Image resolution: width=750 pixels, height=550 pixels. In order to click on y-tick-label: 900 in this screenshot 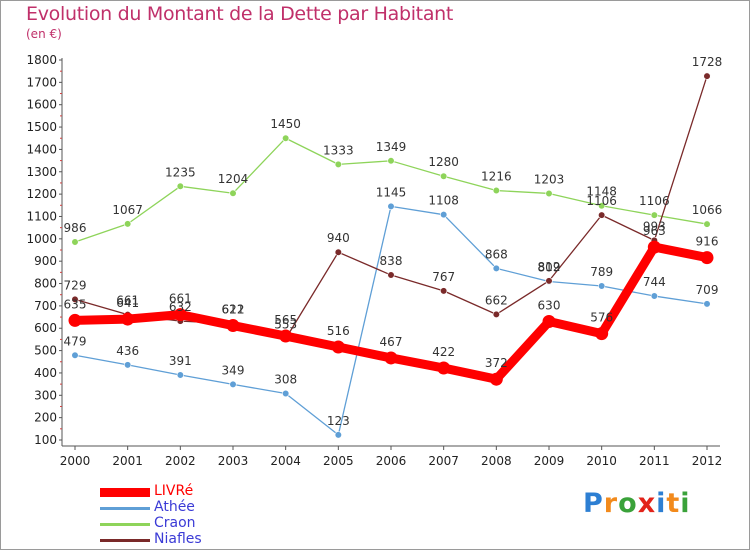, I will do `click(45, 261)`.